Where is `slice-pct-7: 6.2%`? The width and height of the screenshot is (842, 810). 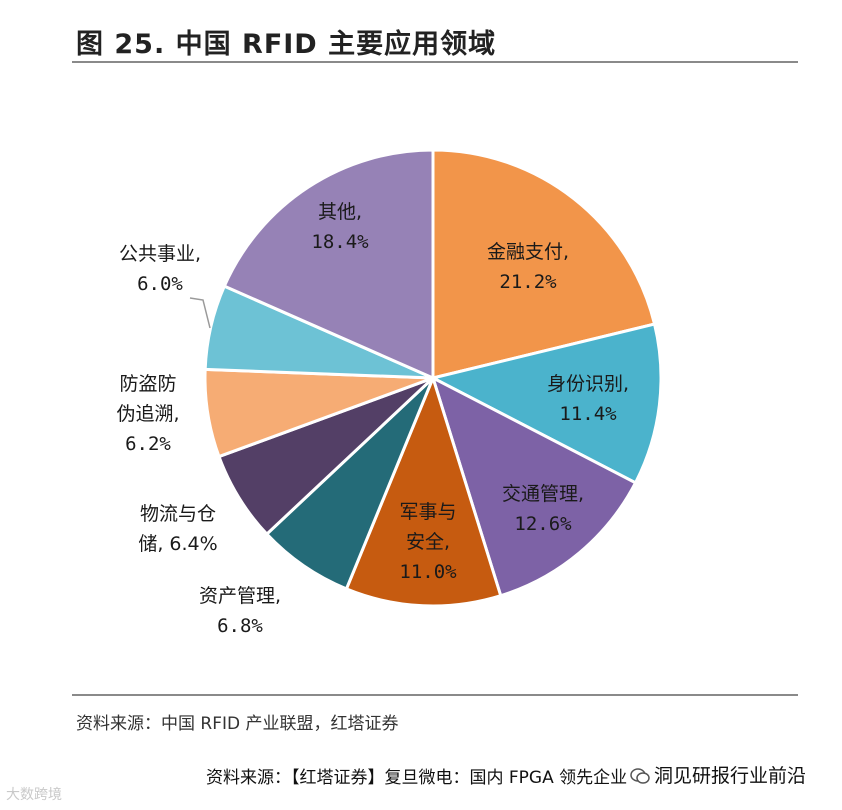
slice-pct-7: 6.2% is located at coordinates (148, 444).